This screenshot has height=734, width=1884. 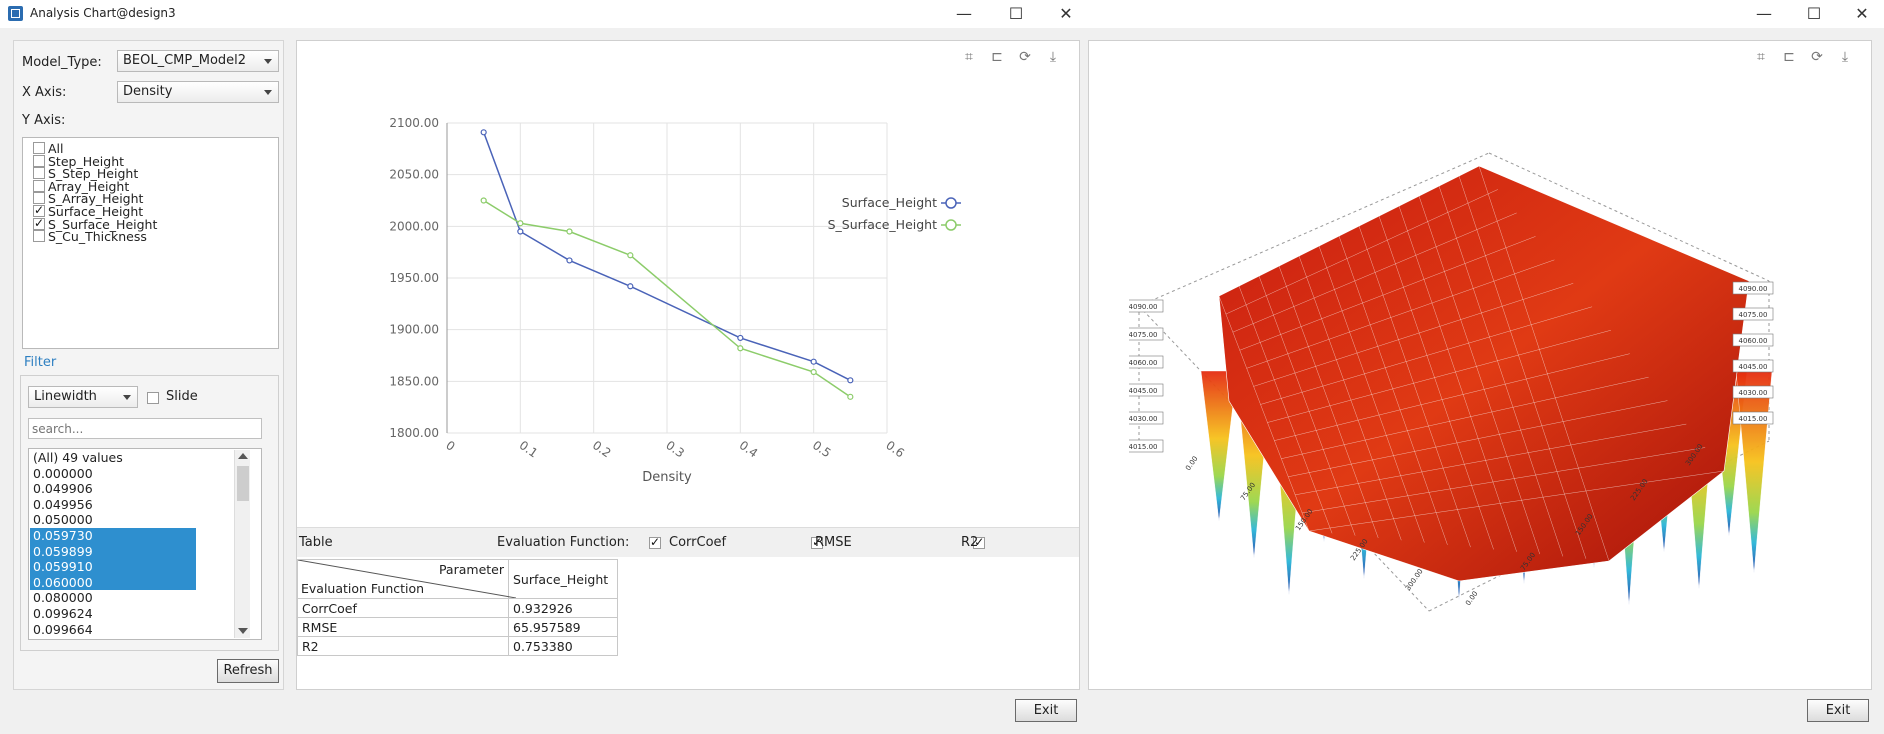 What do you see at coordinates (113, 567) in the screenshot?
I see `value-list-item: 0.059910` at bounding box center [113, 567].